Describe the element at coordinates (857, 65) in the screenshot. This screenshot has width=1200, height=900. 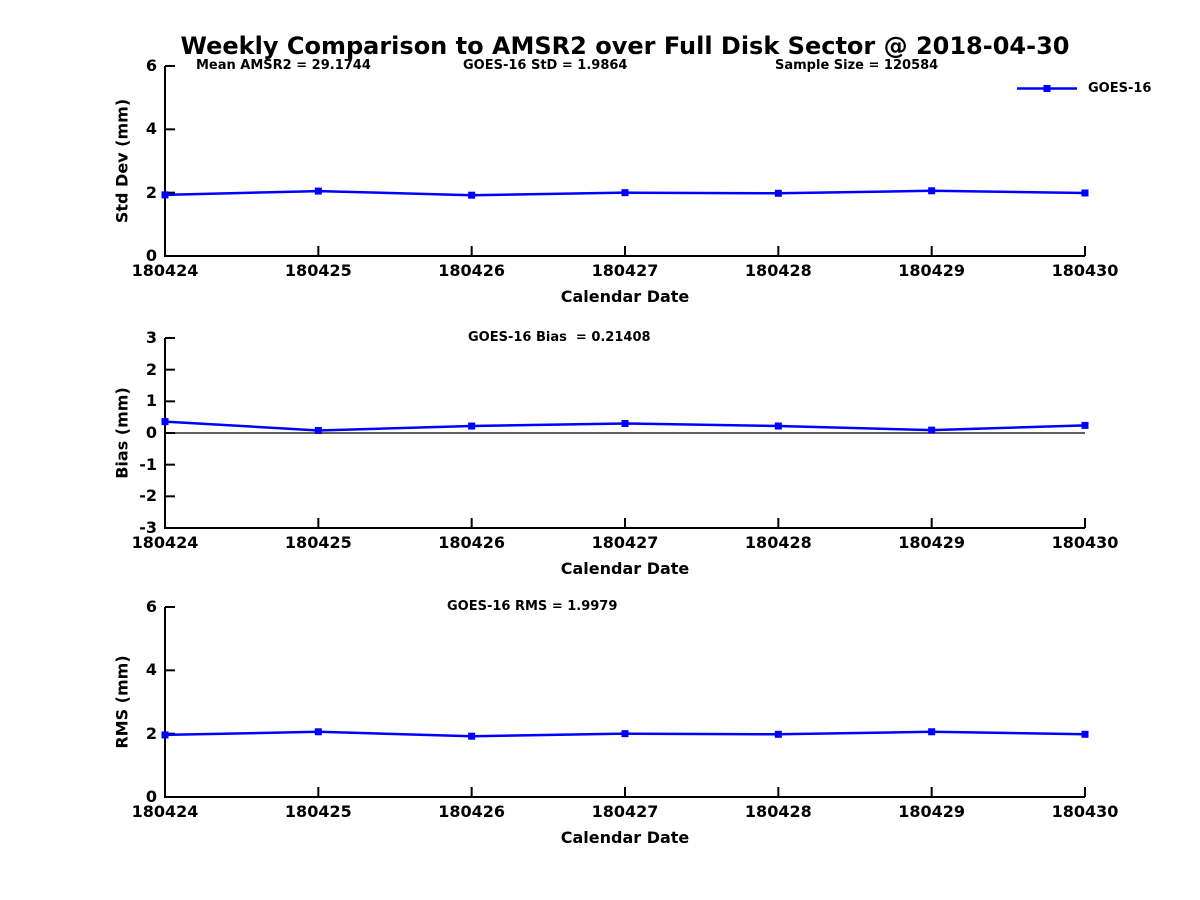
I see `annotation: Sample Size = 120584` at that location.